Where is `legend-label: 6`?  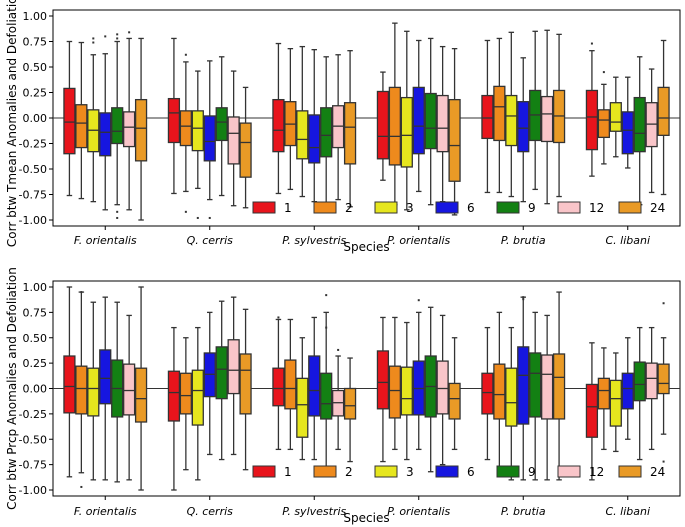 legend-label: 6 is located at coordinates (471, 208).